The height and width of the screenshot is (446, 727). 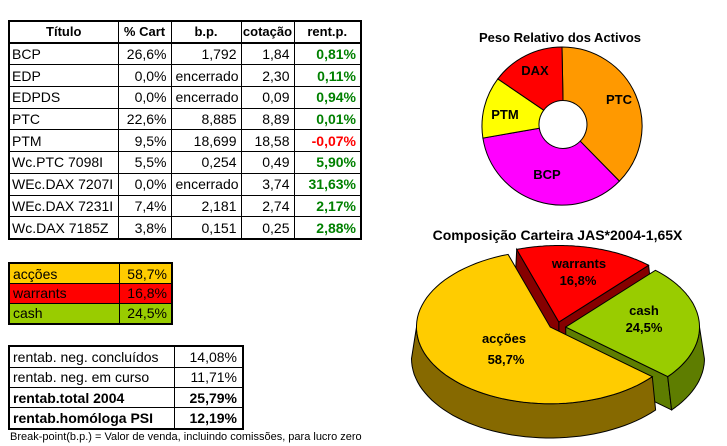 I want to click on svg-text: warrants, so click(x=578, y=263).